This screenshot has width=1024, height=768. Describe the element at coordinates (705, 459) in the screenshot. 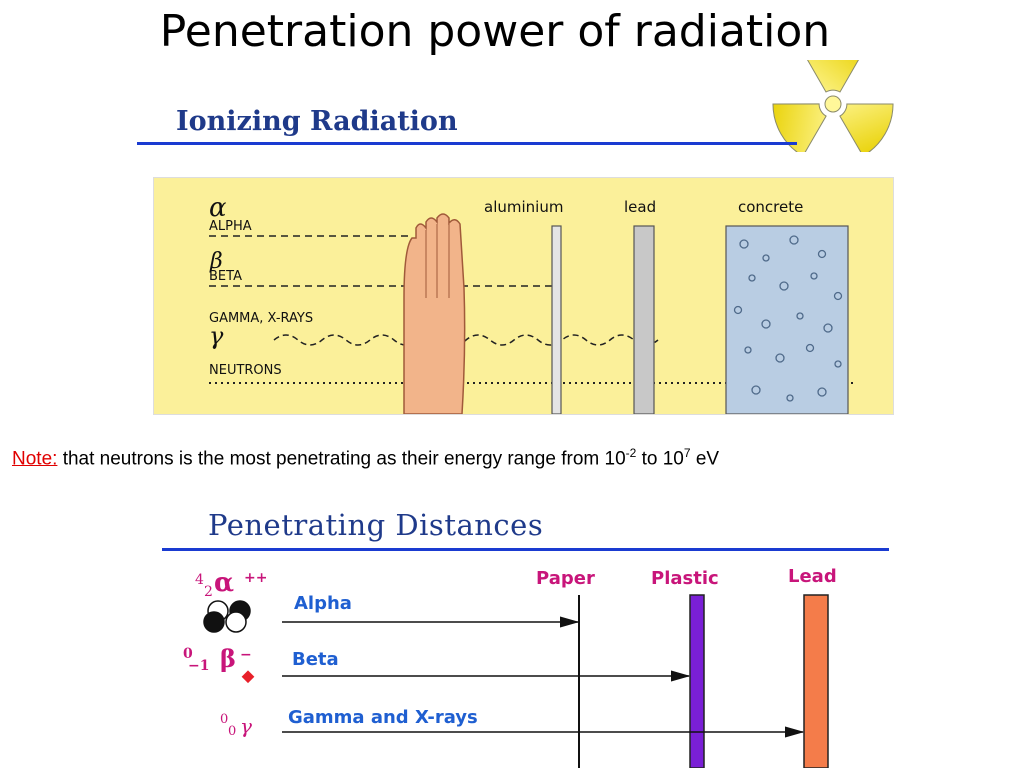

I see `note-unit: eV` at that location.